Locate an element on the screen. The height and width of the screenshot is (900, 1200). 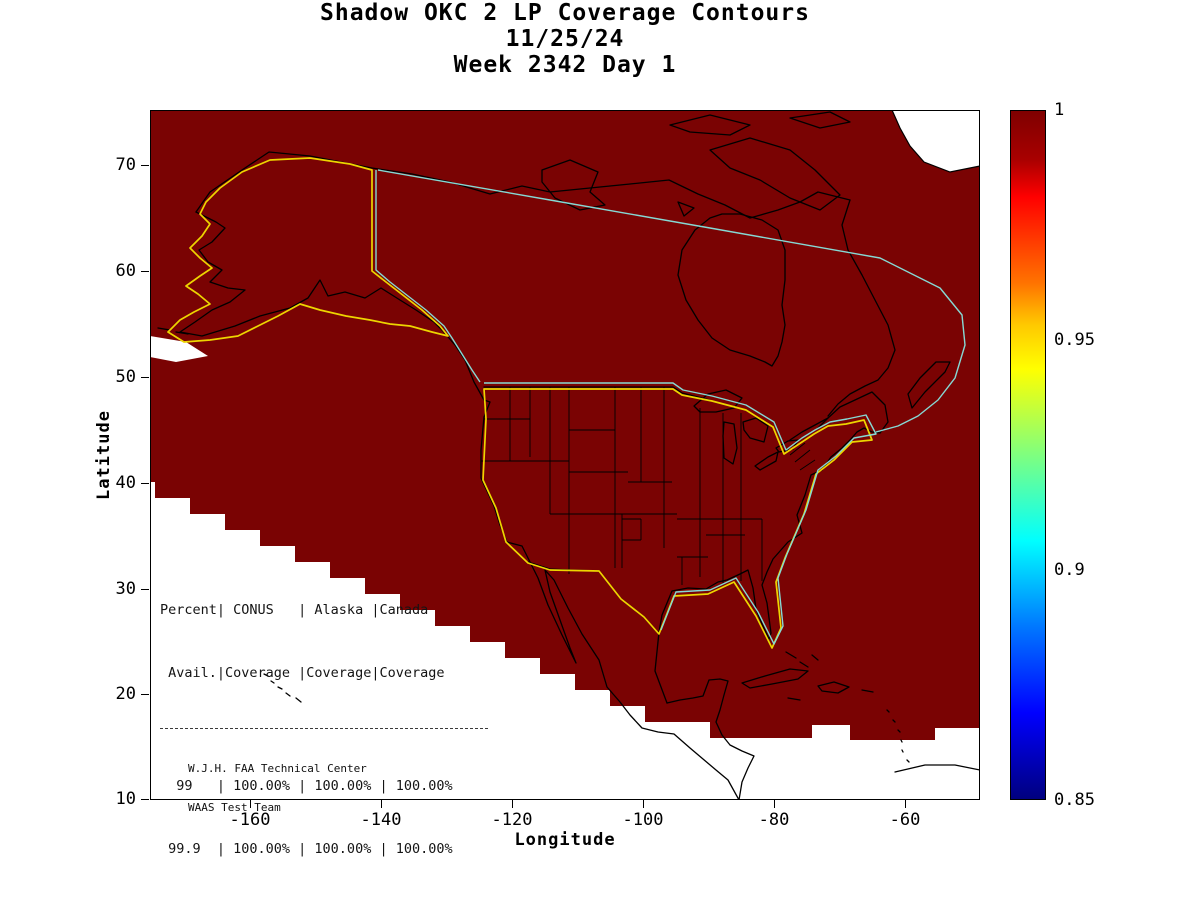
x-tick-label: -160 is located at coordinates (250, 820).